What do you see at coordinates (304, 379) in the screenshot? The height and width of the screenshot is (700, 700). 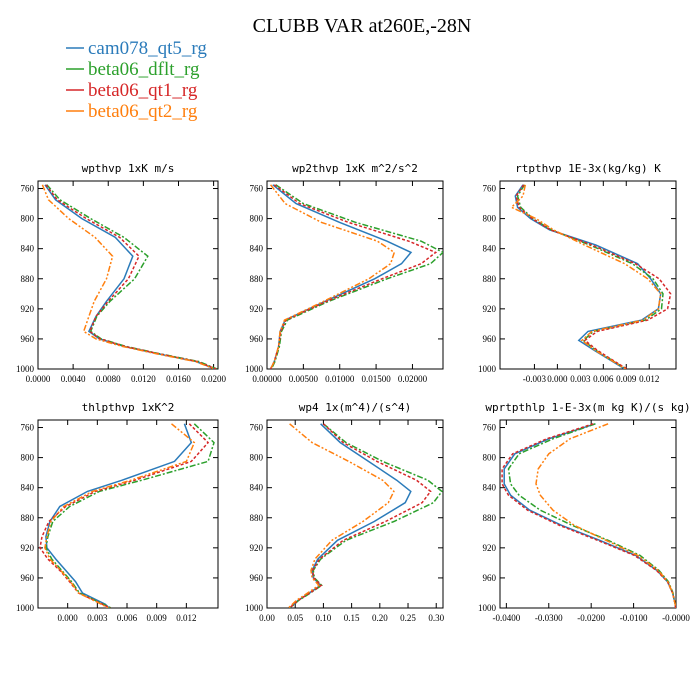 I see `x-tick-label: 0.00500` at bounding box center [304, 379].